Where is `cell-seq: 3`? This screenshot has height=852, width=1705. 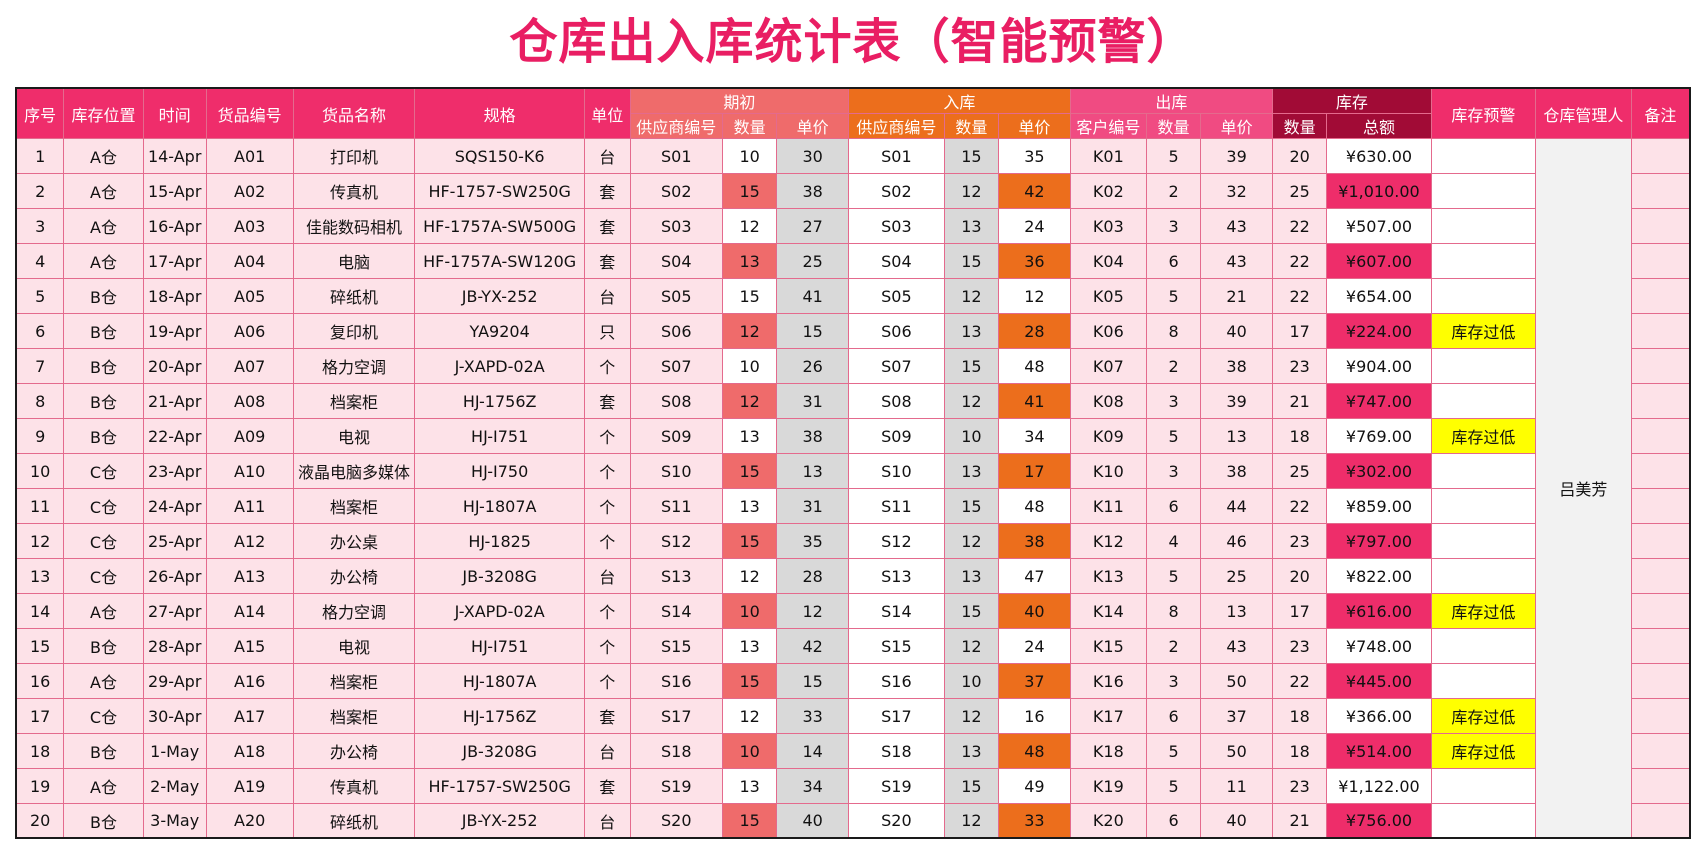
cell-seq: 3 is located at coordinates (40, 226).